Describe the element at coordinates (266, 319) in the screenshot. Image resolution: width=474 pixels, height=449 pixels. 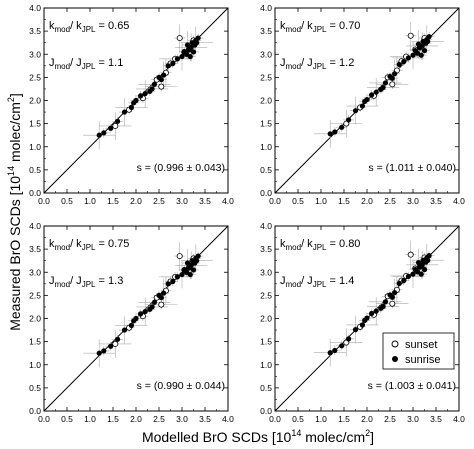
I see `y-tick-label: 2.0` at that location.